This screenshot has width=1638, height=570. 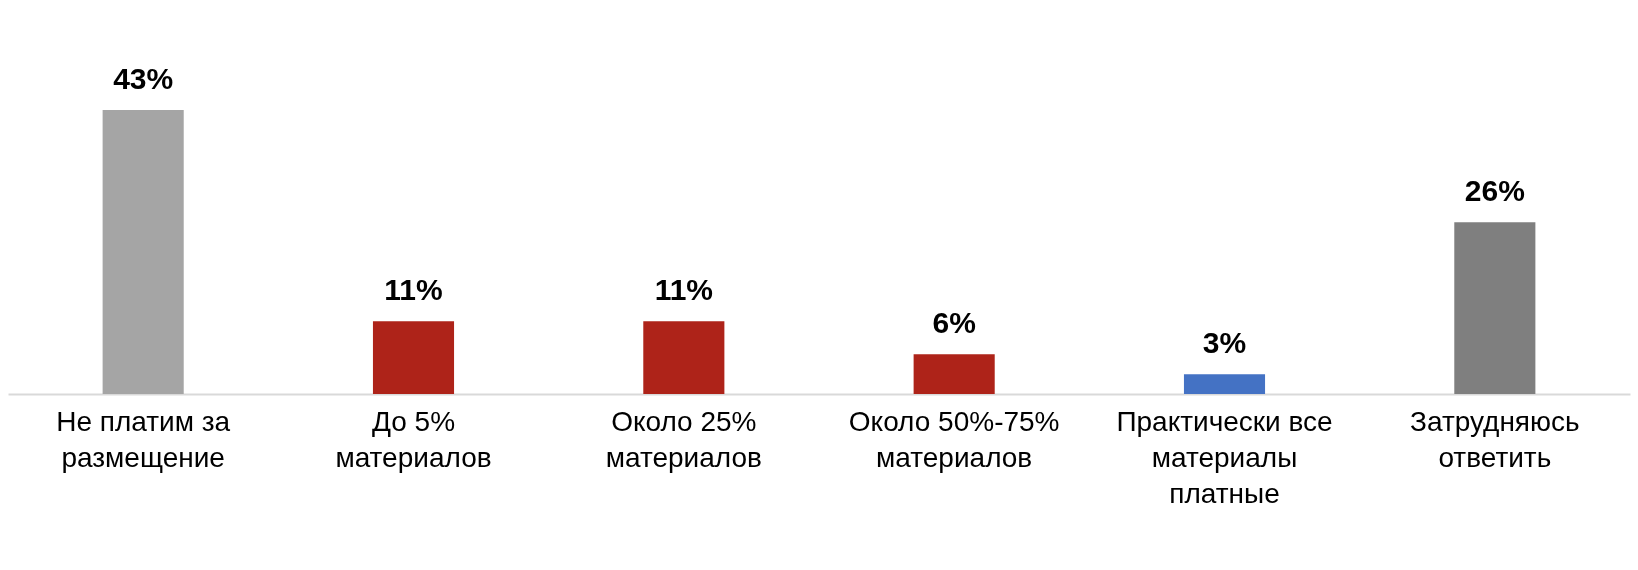 What do you see at coordinates (143, 78) in the screenshot?
I see `data-label: 43%` at bounding box center [143, 78].